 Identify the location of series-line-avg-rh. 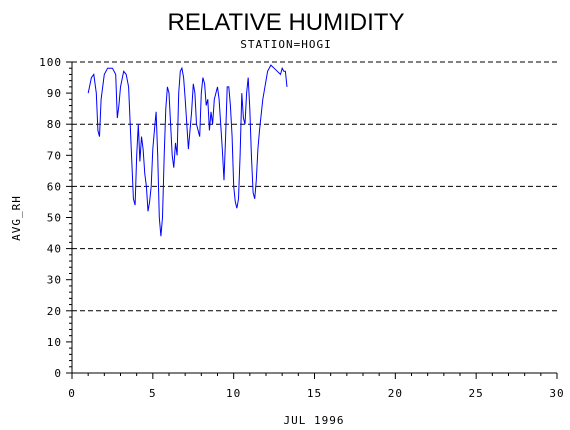
(187, 150).